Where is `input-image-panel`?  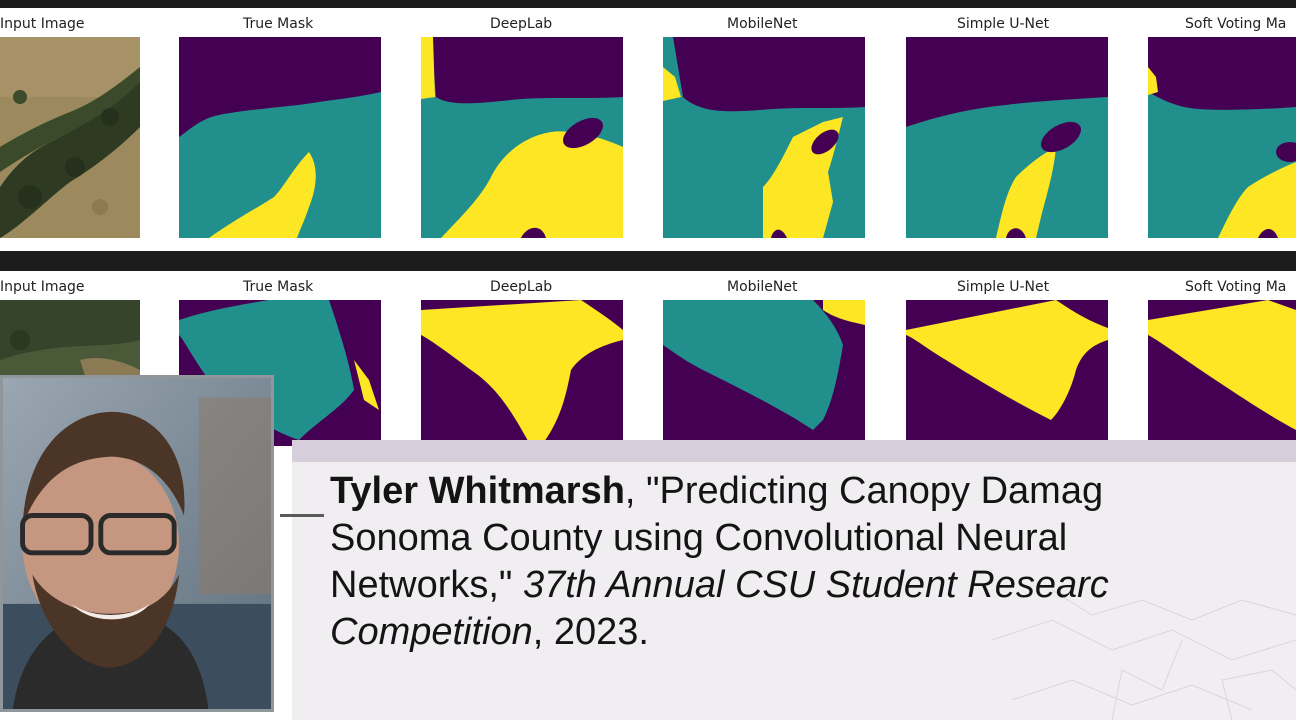 input-image-panel is located at coordinates (70, 137).